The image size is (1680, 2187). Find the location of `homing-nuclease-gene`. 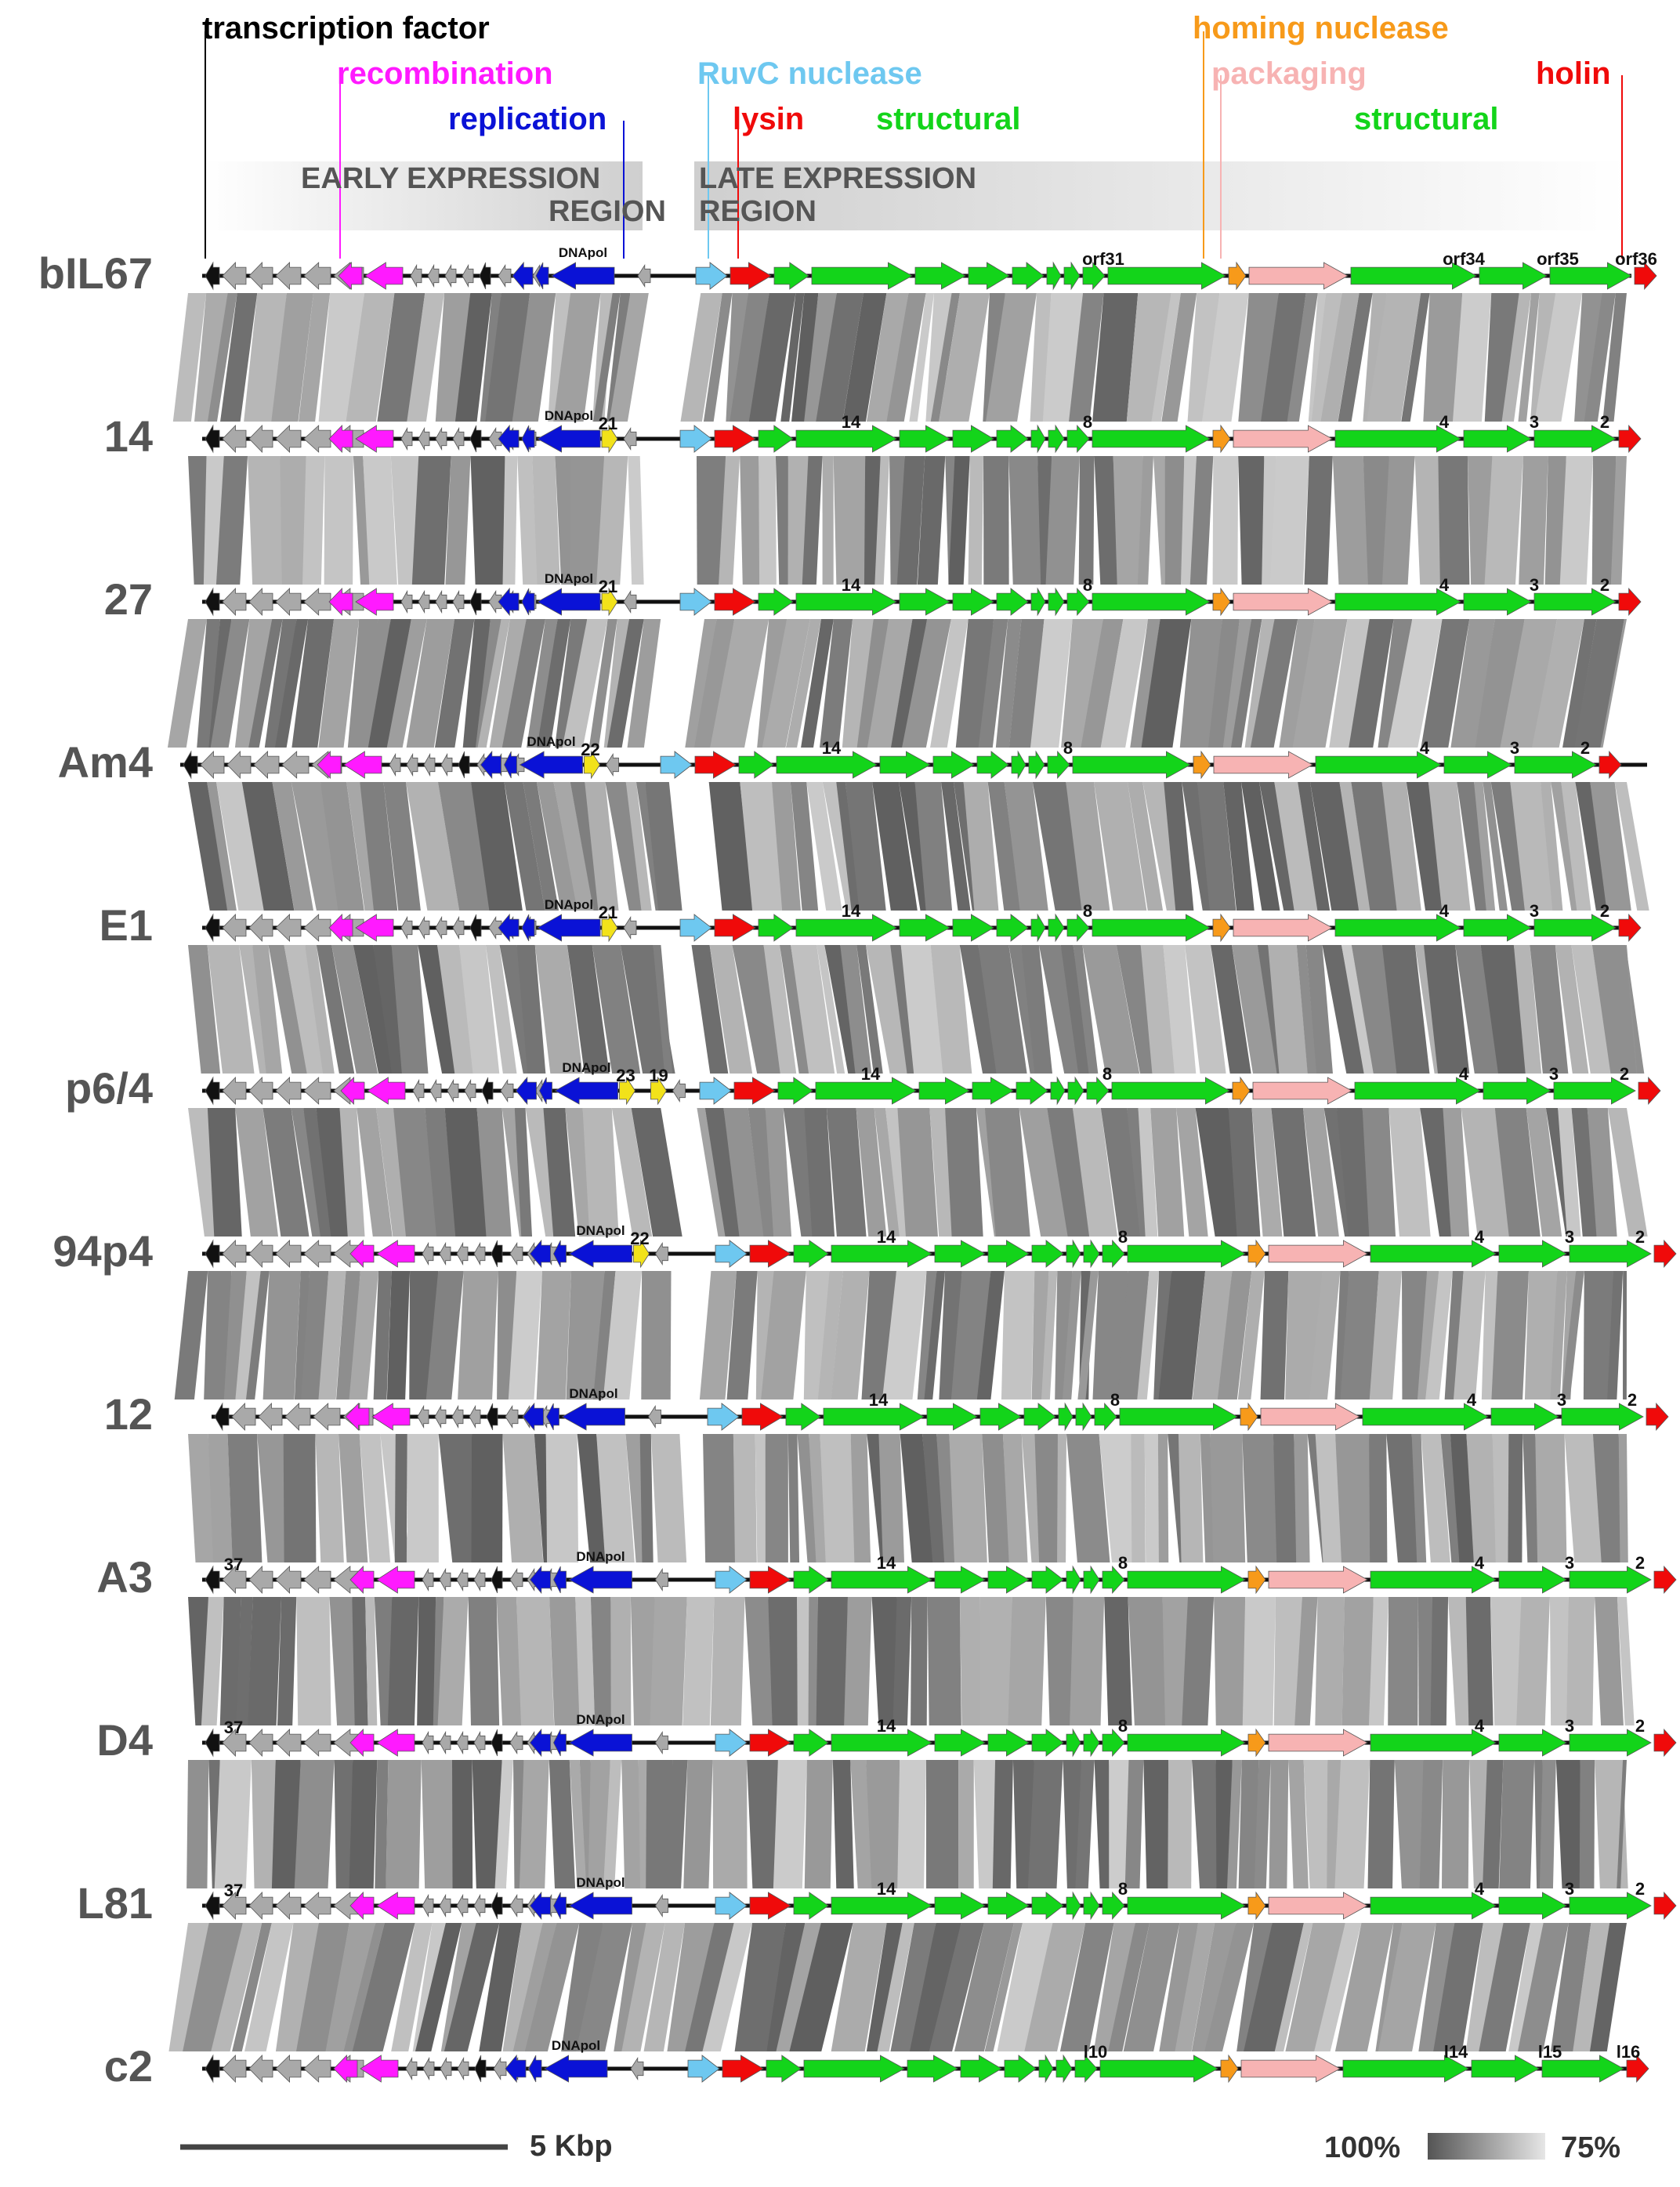

homing-nuclease-gene is located at coordinates (1241, 1091).